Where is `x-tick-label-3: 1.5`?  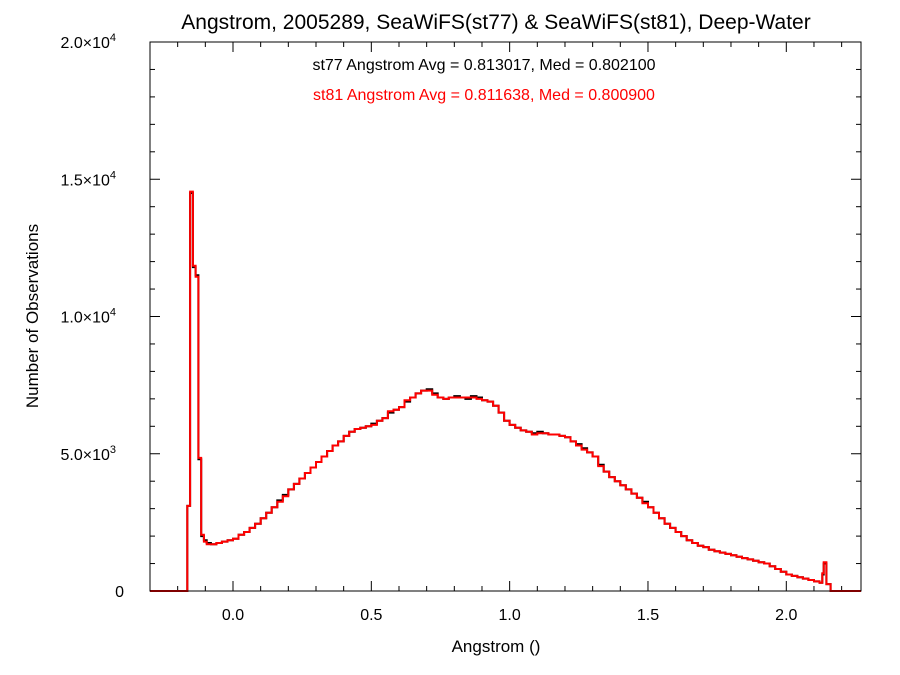 x-tick-label-3: 1.5 is located at coordinates (648, 615).